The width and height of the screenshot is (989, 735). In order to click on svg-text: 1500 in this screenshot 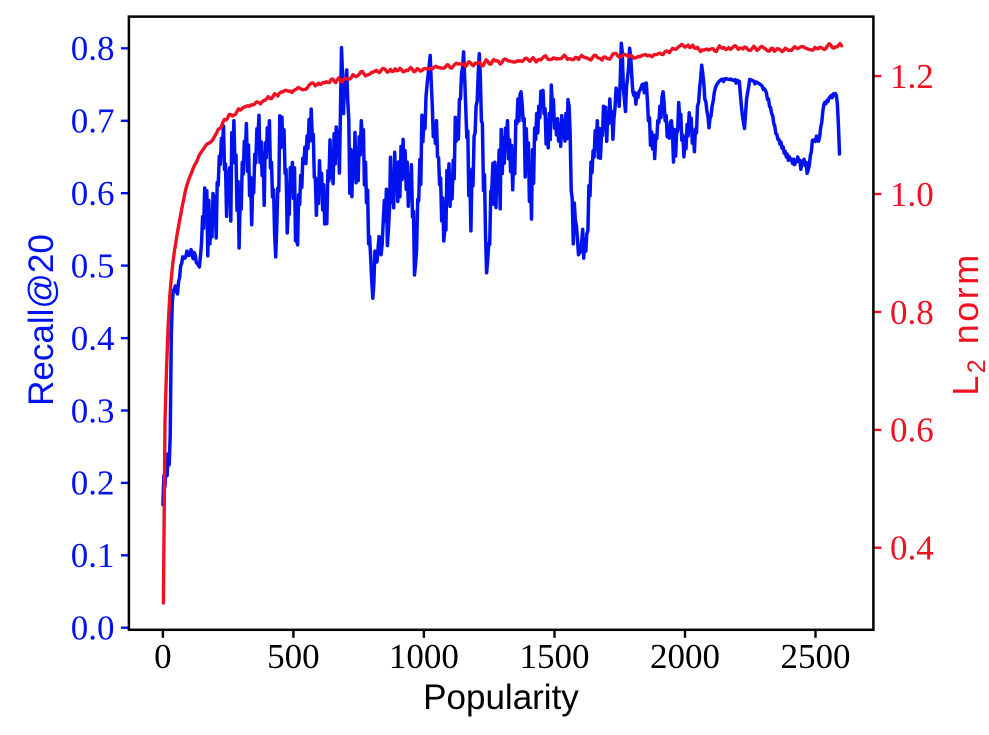, I will do `click(555, 656)`.